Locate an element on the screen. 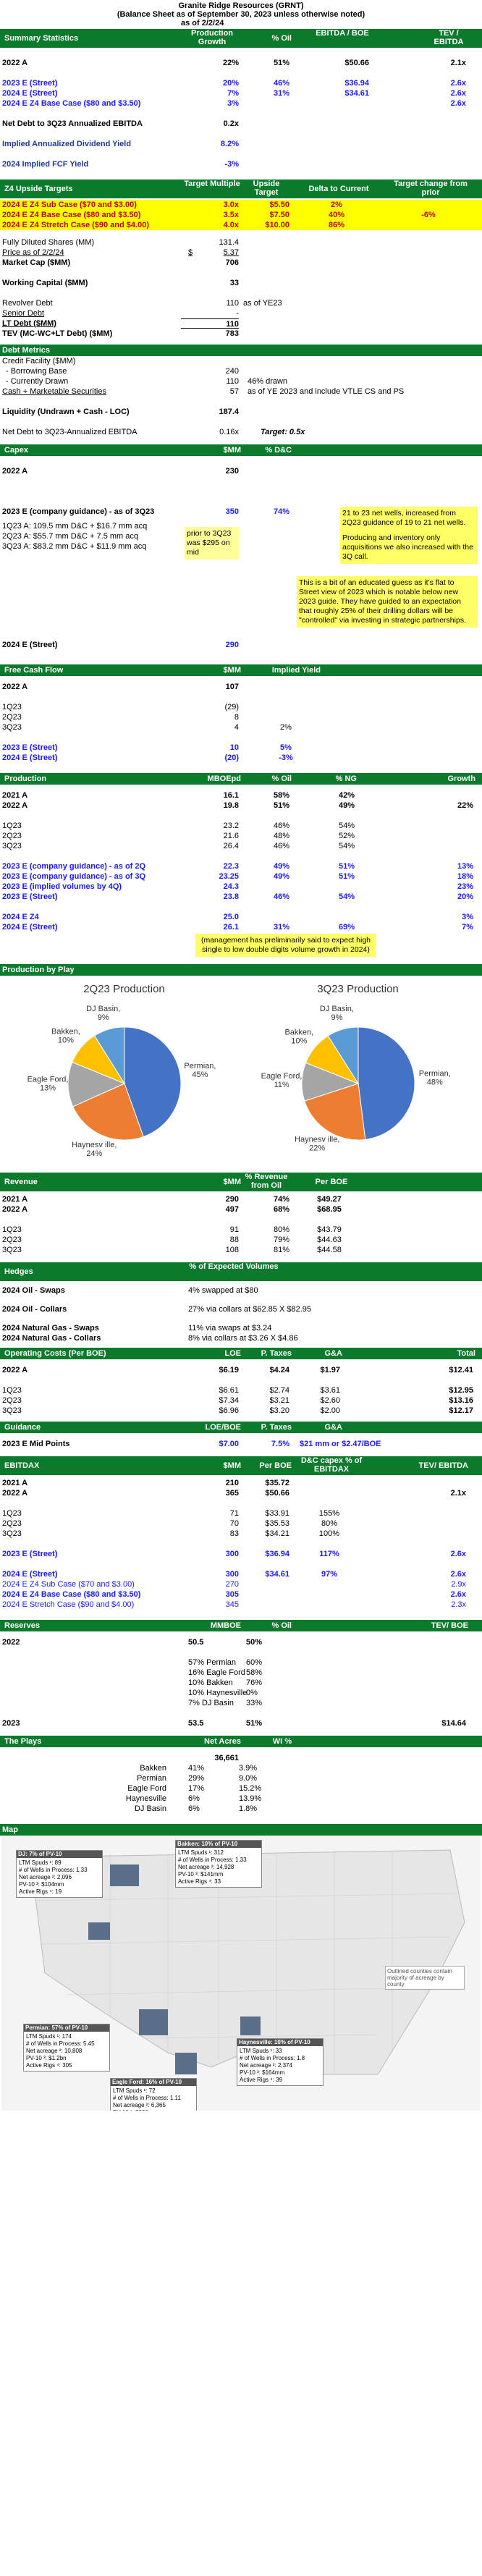  production-oil: 49% is located at coordinates (281, 867).